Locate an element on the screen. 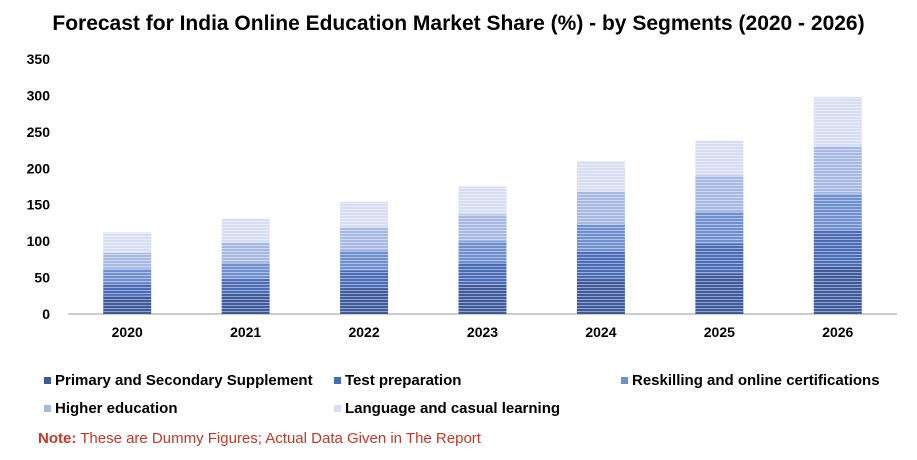 Image resolution: width=917 pixels, height=460 pixels. bar-segment-2026-s4 is located at coordinates (837, 121).